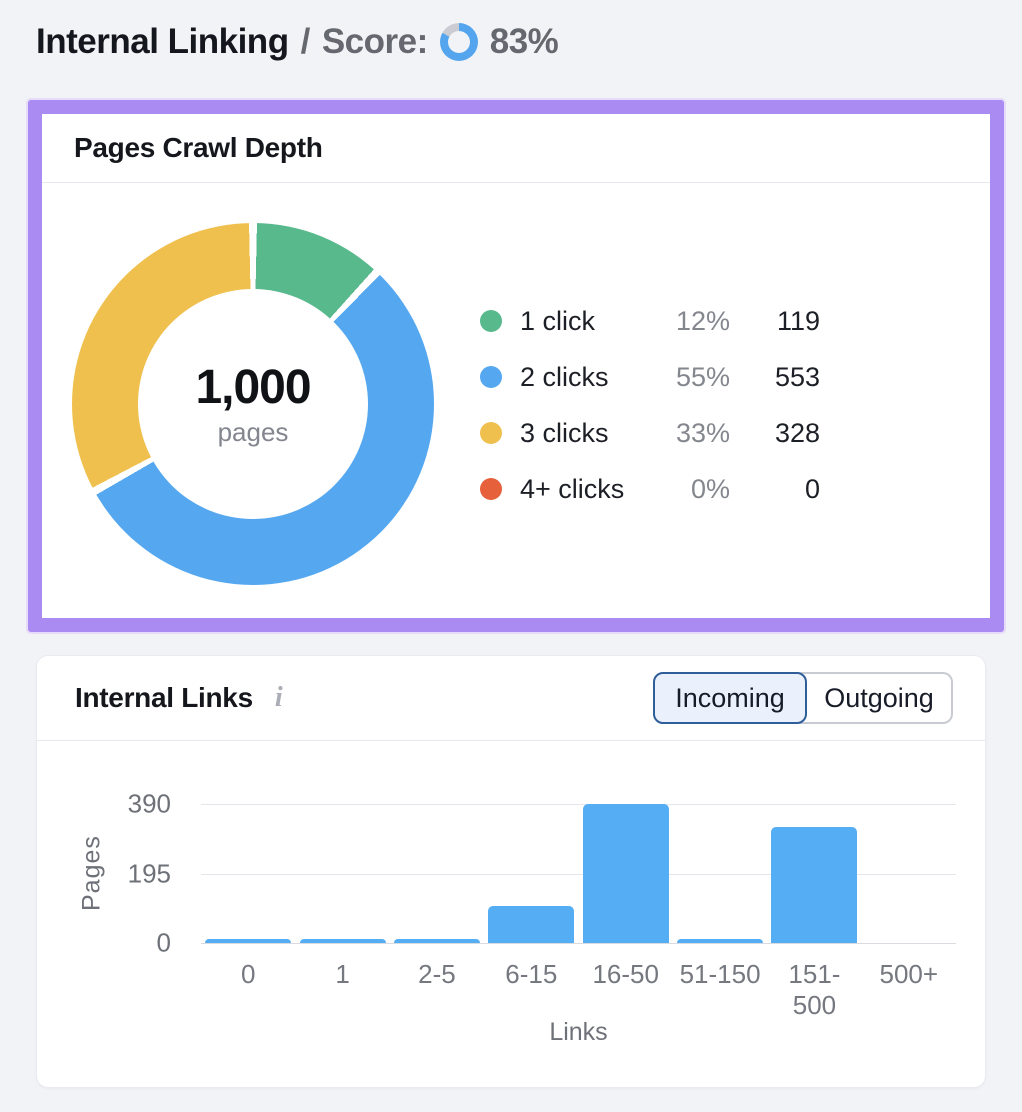 The image size is (1022, 1112). Describe the element at coordinates (710, 488) in the screenshot. I see `legend-pct: 0%` at that location.